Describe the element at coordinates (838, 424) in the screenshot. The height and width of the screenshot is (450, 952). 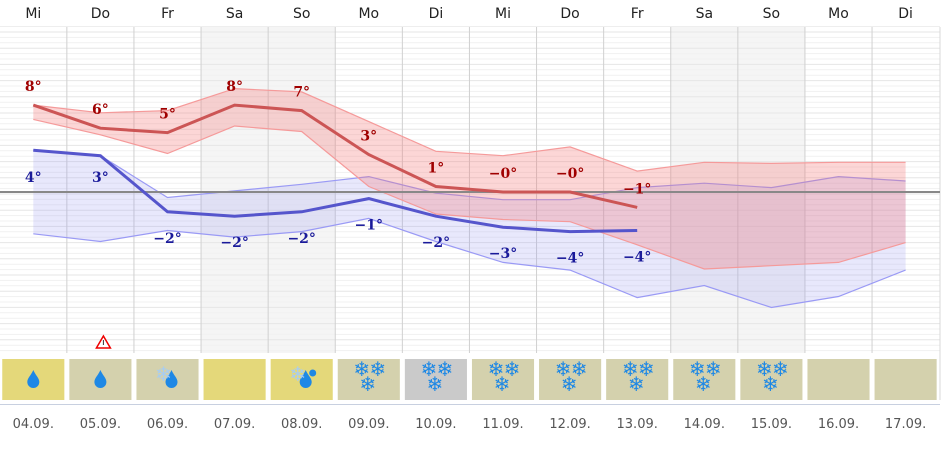
I see `date-label: 16.09.` at that location.